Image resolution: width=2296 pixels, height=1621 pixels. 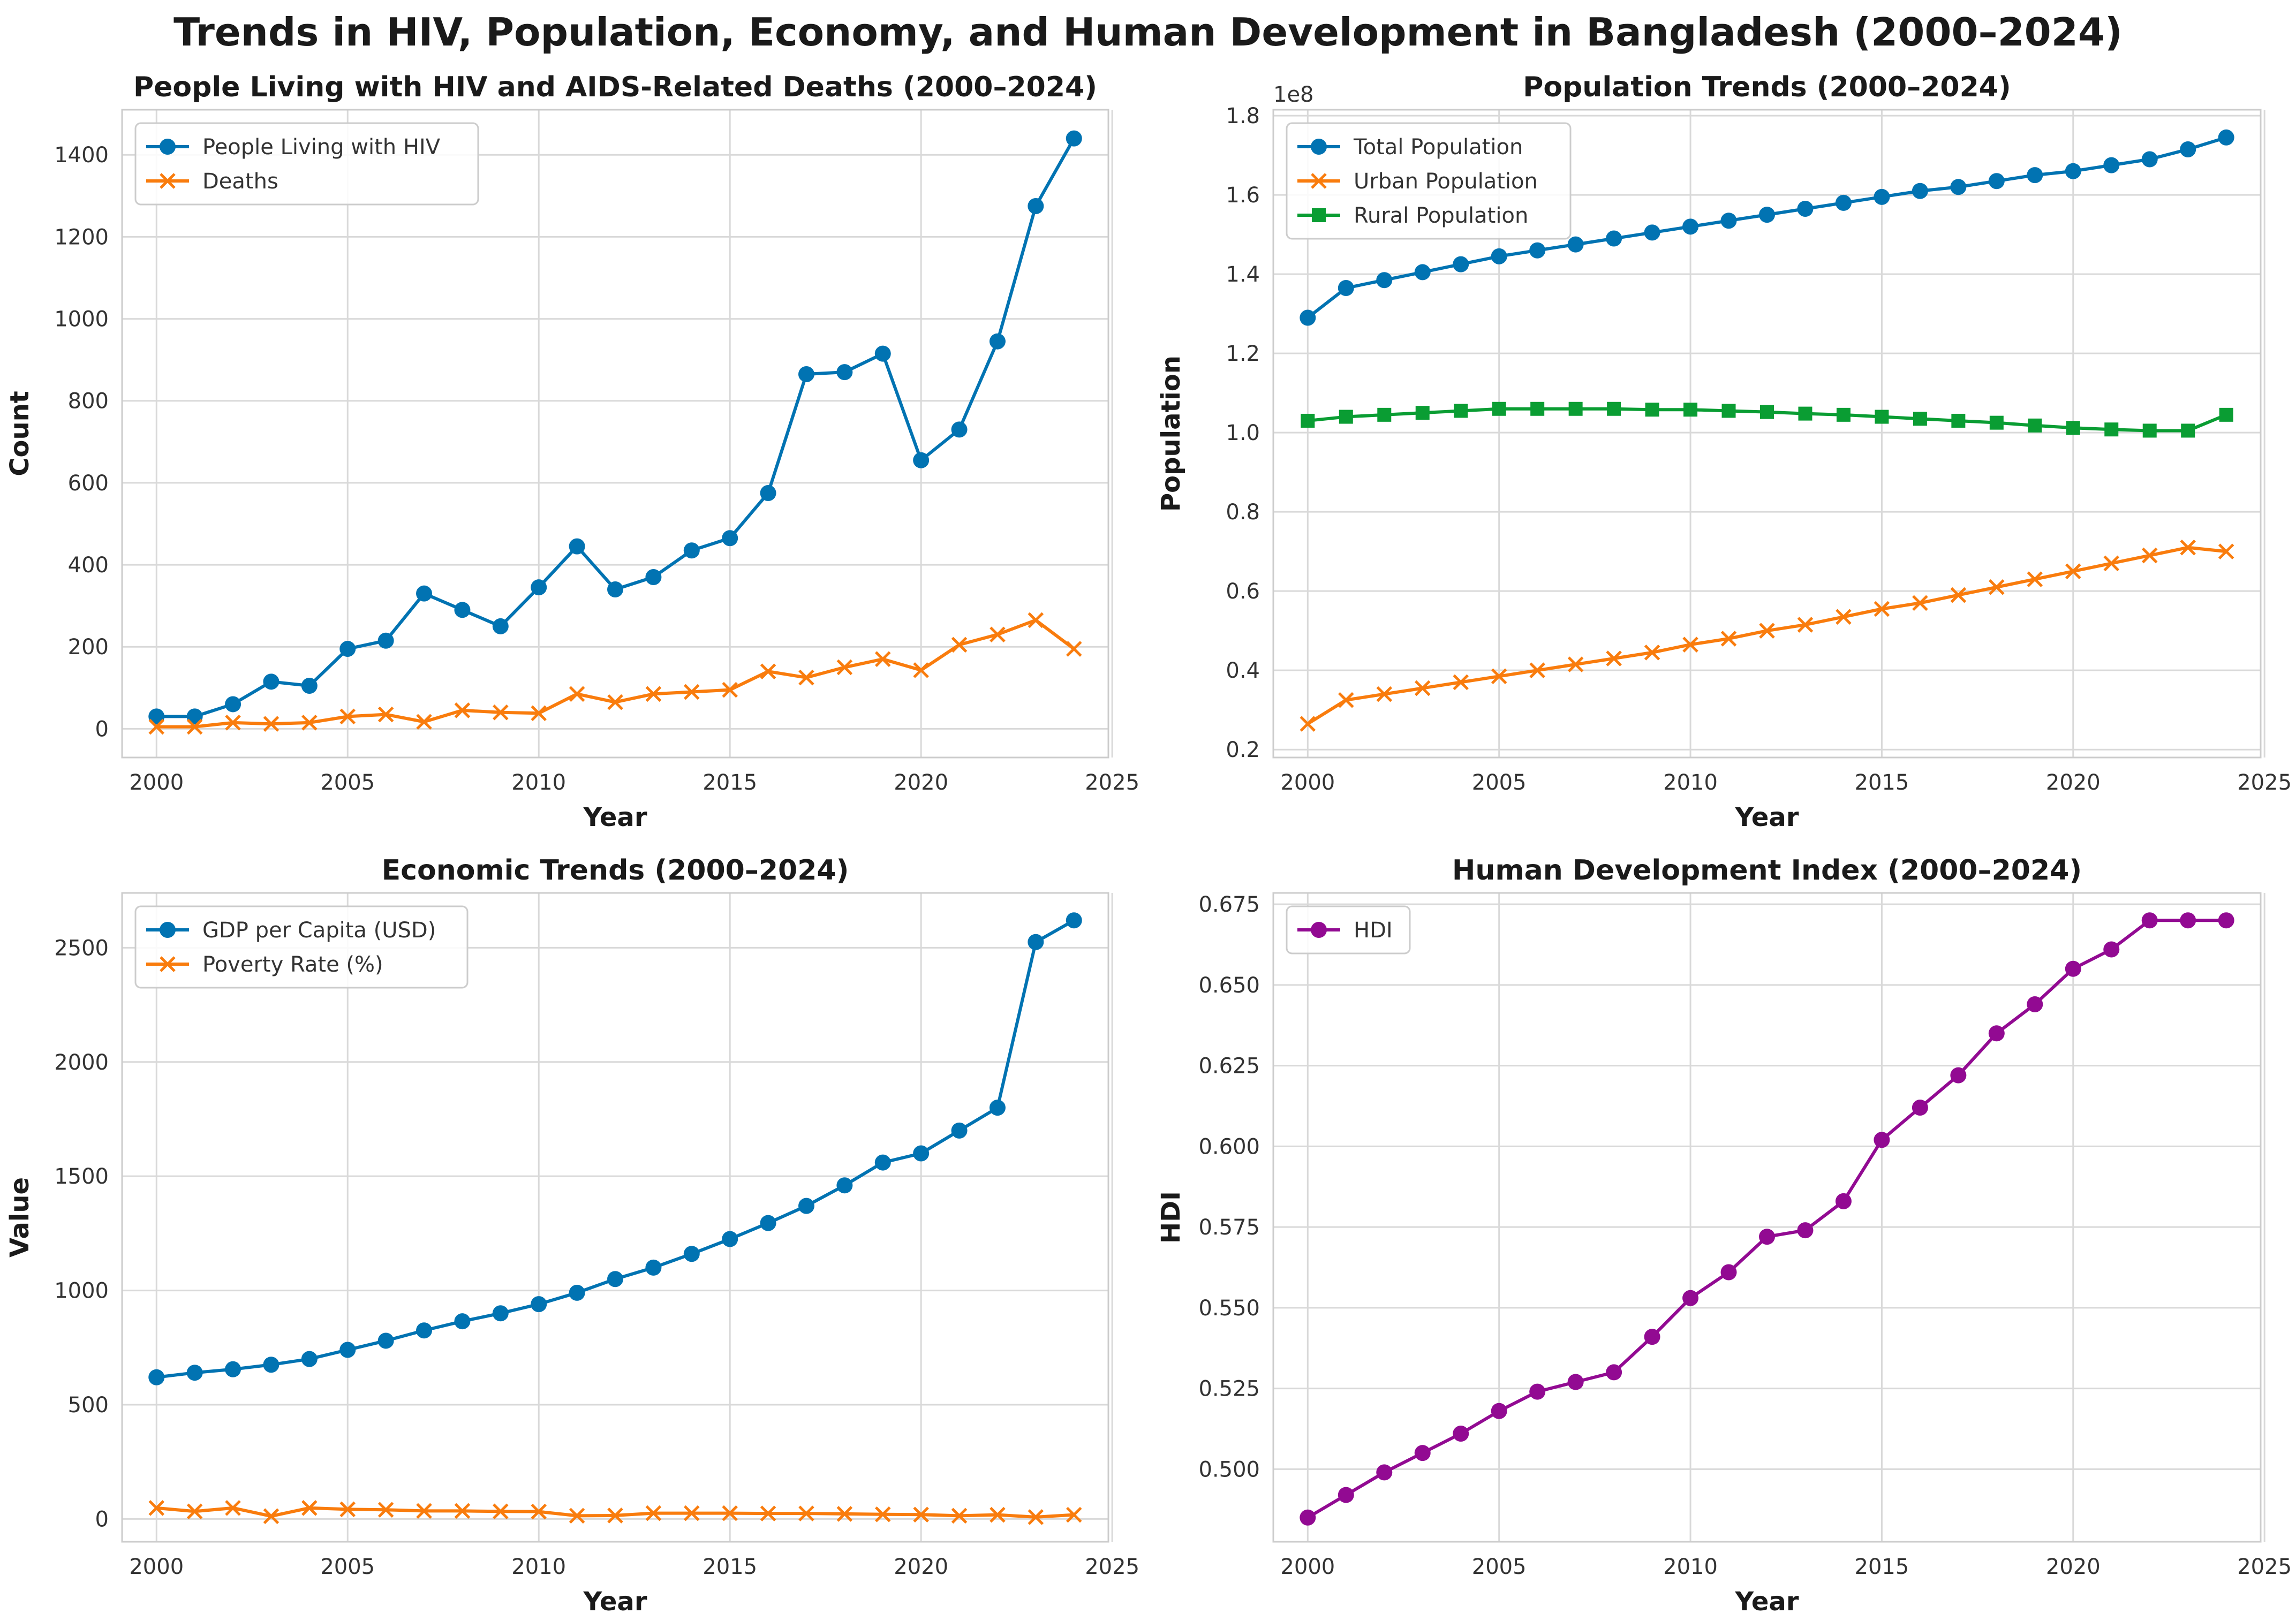 What do you see at coordinates (292, 964) in the screenshot?
I see `legend-label: Poverty Rate (%)` at bounding box center [292, 964].